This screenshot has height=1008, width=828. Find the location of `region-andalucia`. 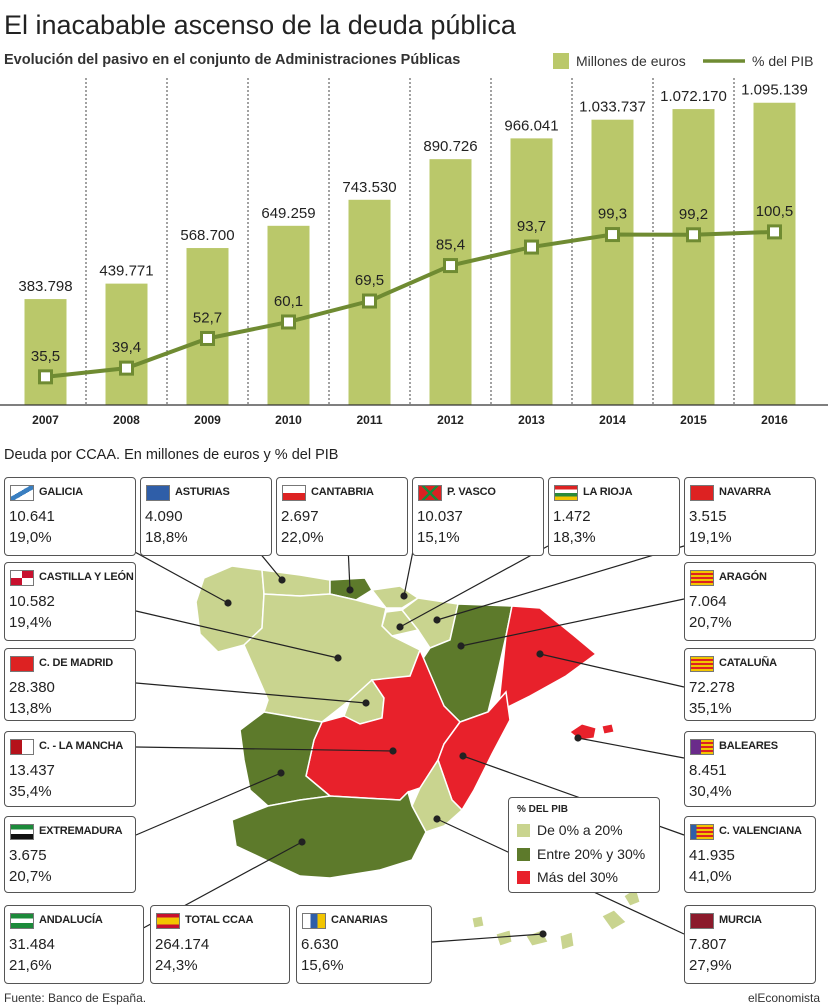

region-andalucia is located at coordinates (329, 834).